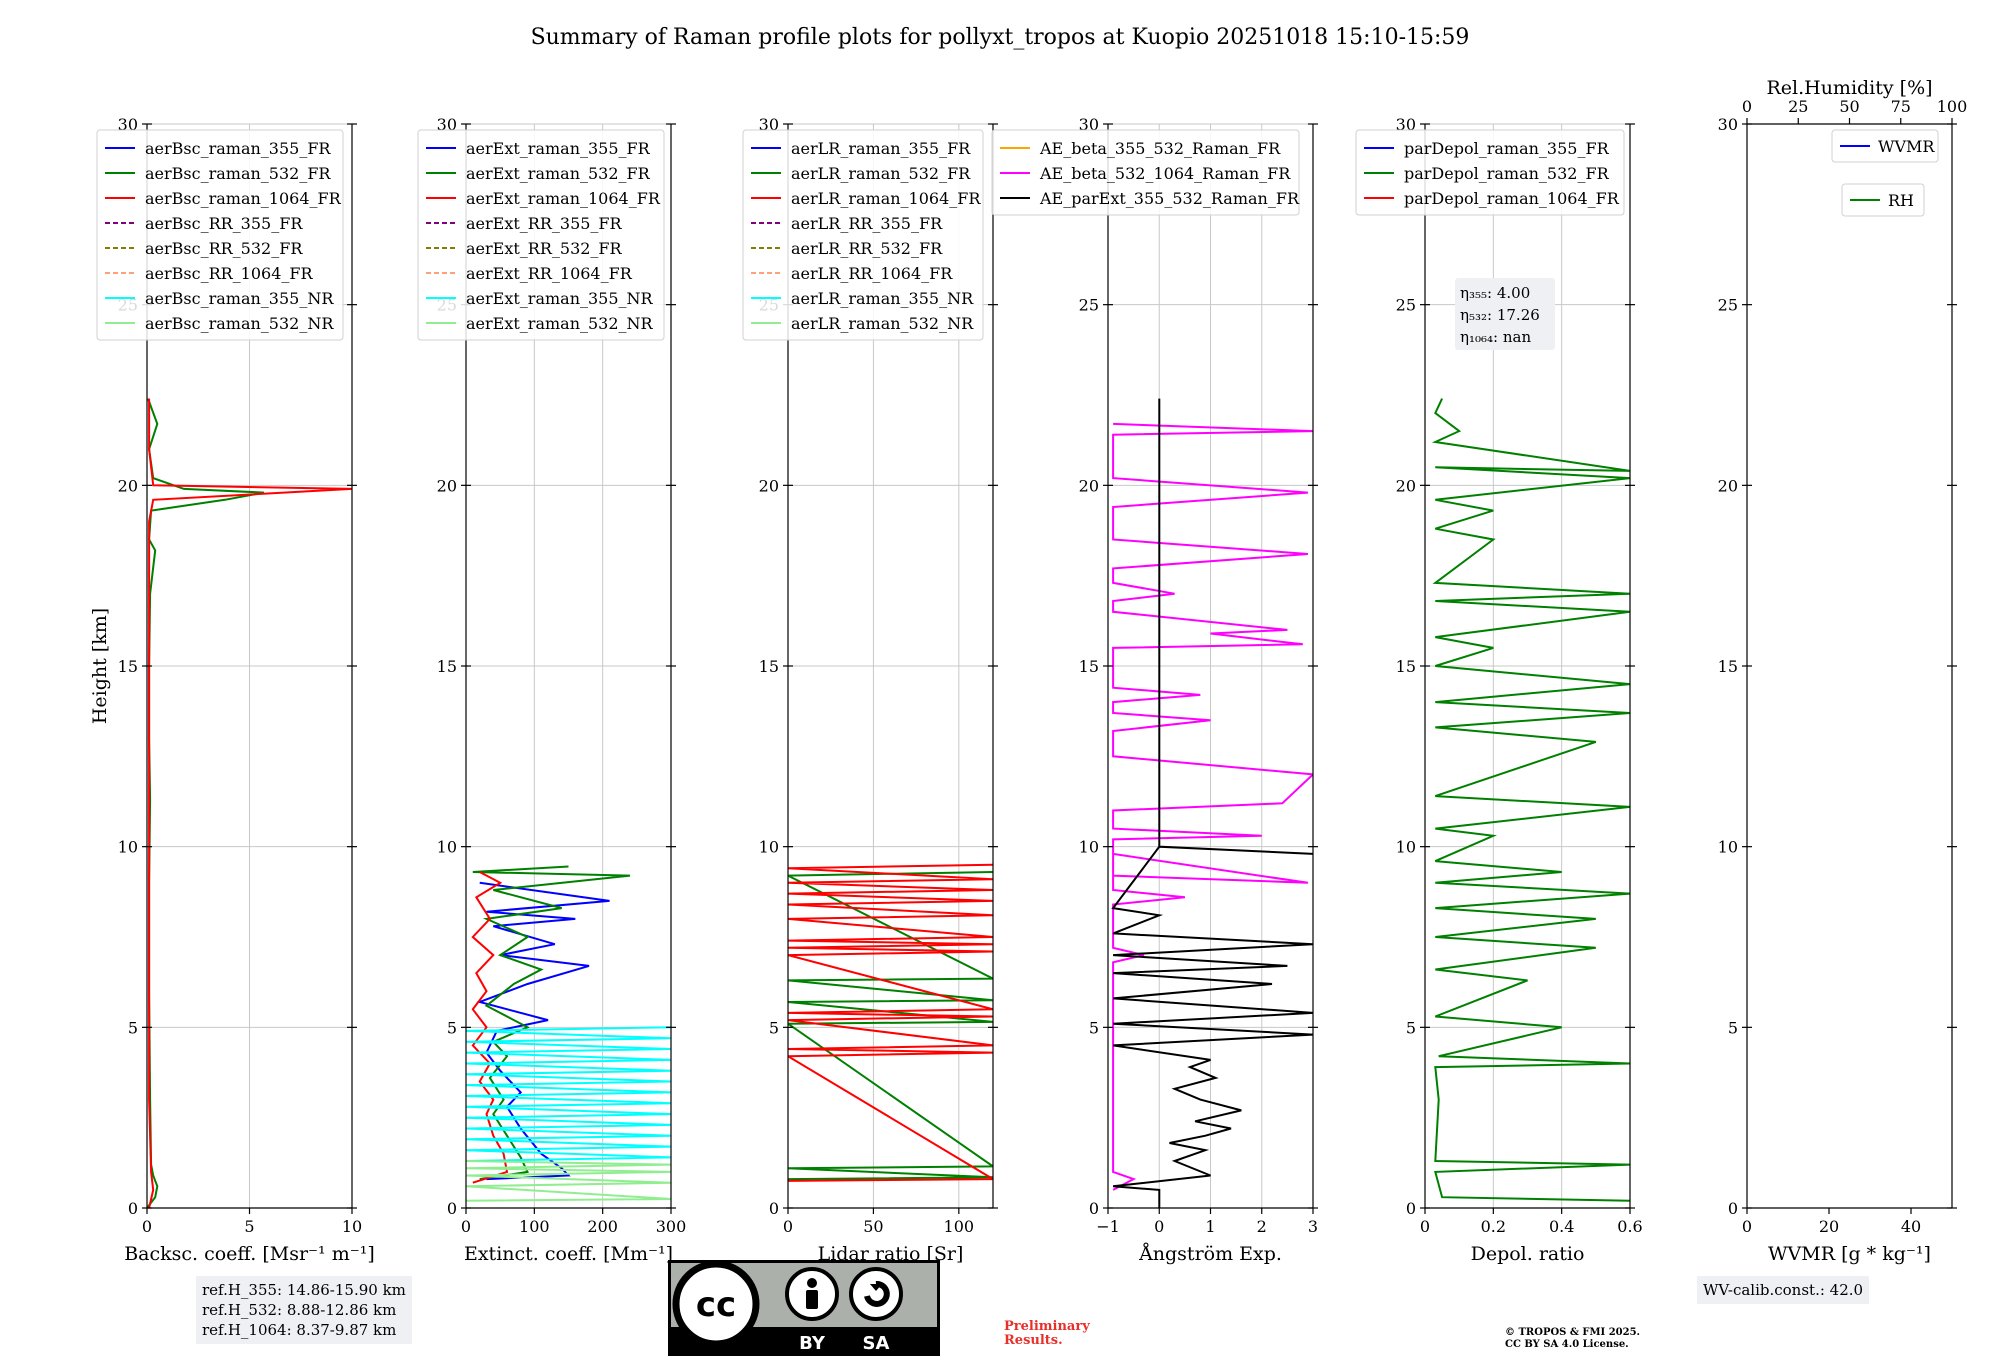 The height and width of the screenshot is (1360, 2000). What do you see at coordinates (1507, 173) in the screenshot?
I see `legend-label: parDepol_raman_532_FR` at bounding box center [1507, 173].